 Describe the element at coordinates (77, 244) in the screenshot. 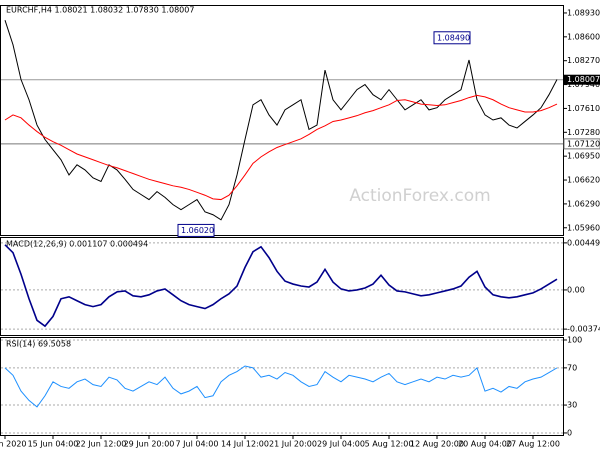

I see `indicator-title: MACD(12,26,9) 0.001107 0.000494` at that location.